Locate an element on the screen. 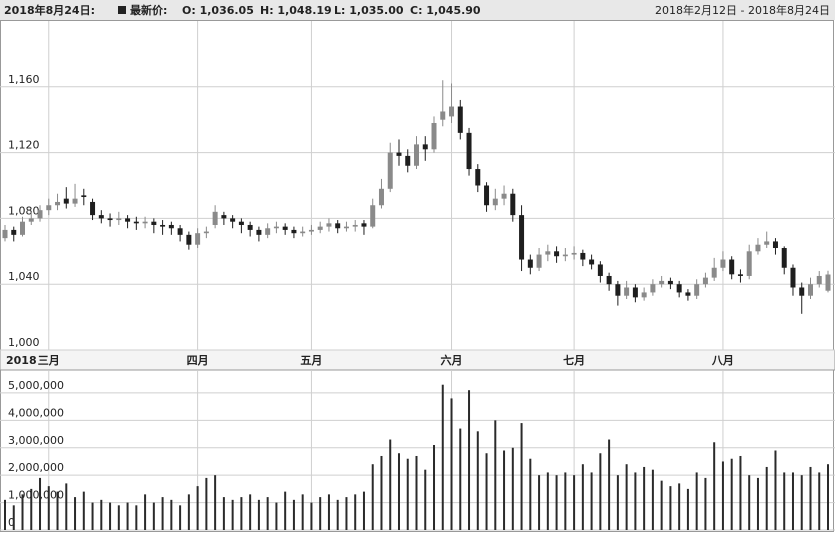  month-axis is located at coordinates (417, 360).